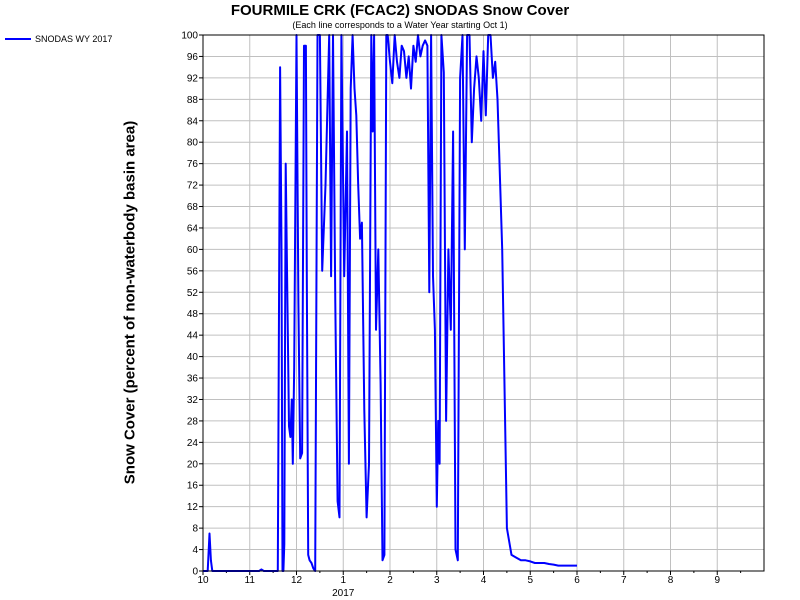  Describe the element at coordinates (195, 550) in the screenshot. I see `y-tick-label: 4` at that location.